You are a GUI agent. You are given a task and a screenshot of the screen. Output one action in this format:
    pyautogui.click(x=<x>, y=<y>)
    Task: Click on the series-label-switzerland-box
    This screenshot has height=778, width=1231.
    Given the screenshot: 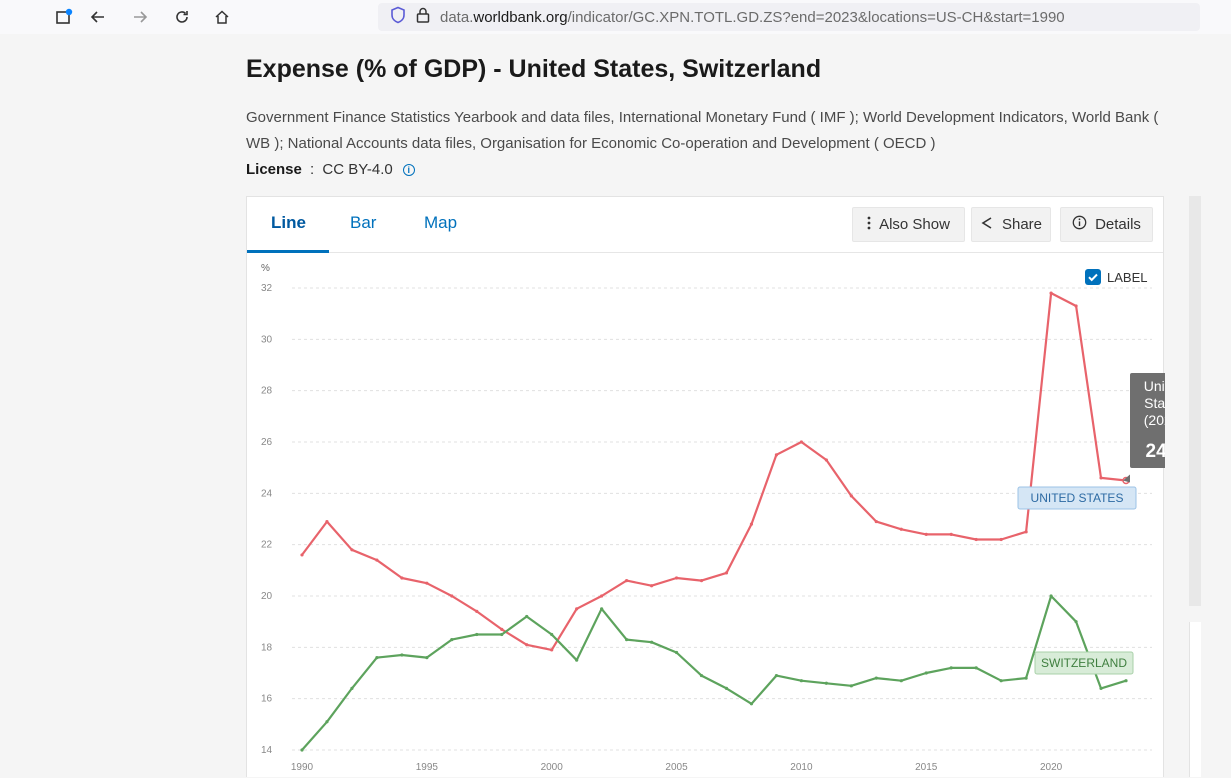 What is the action you would take?
    pyautogui.click(x=1084, y=663)
    